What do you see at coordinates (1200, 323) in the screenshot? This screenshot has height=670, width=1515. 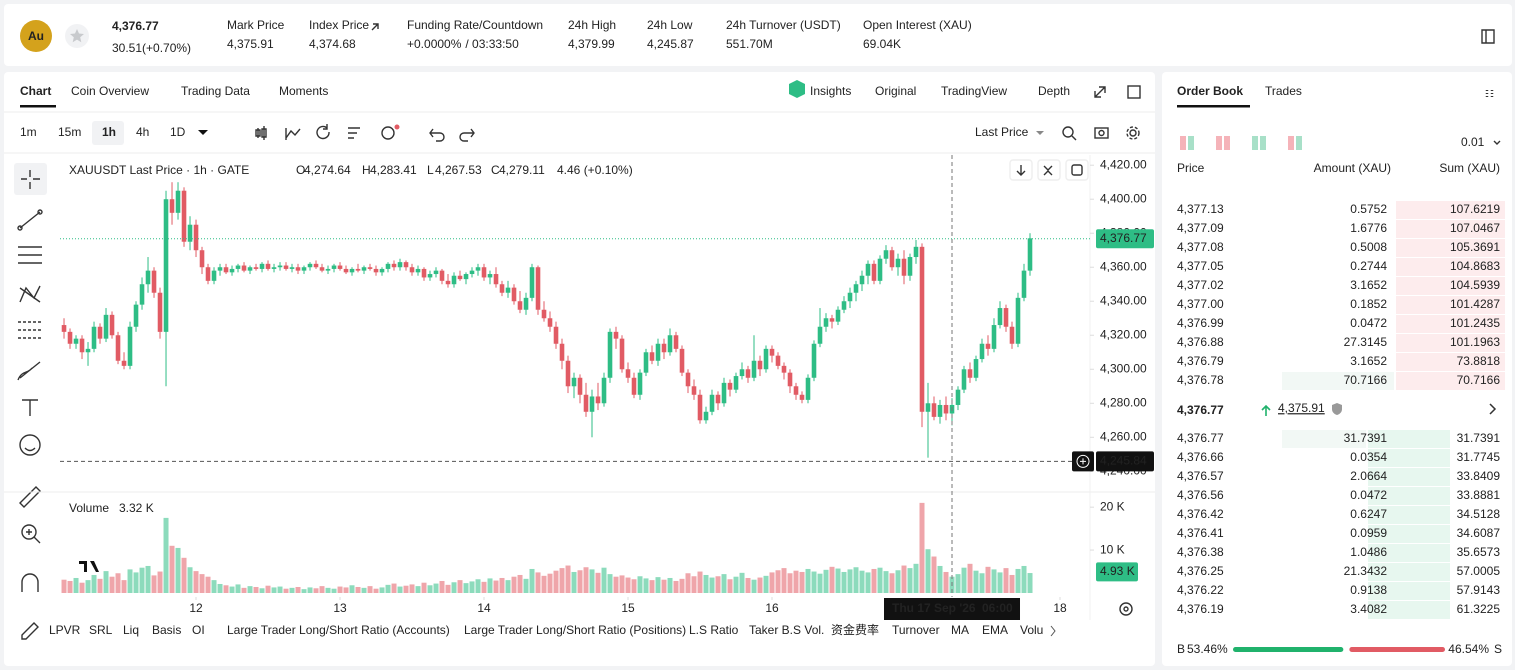 I see `ask-price: 4,376.99` at bounding box center [1200, 323].